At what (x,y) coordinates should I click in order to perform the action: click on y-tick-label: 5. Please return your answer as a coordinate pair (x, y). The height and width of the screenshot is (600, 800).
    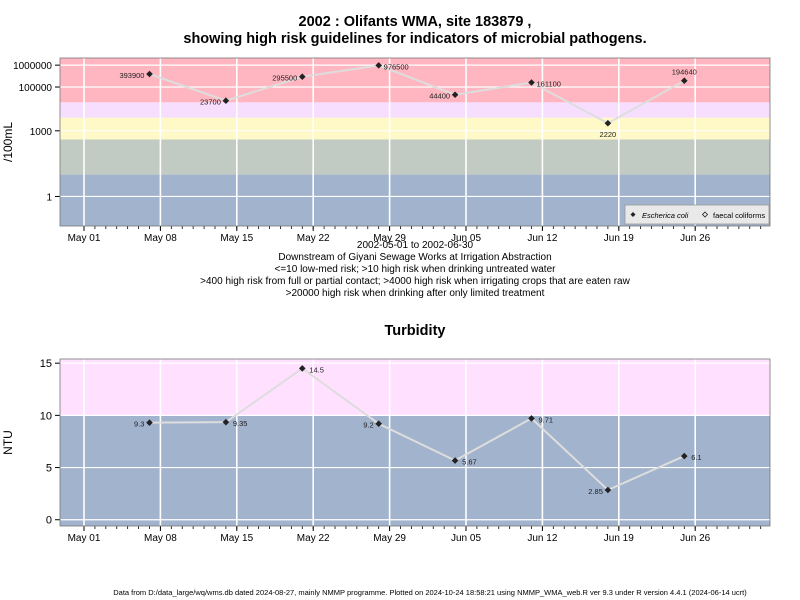
    Looking at the image, I should click on (49, 469).